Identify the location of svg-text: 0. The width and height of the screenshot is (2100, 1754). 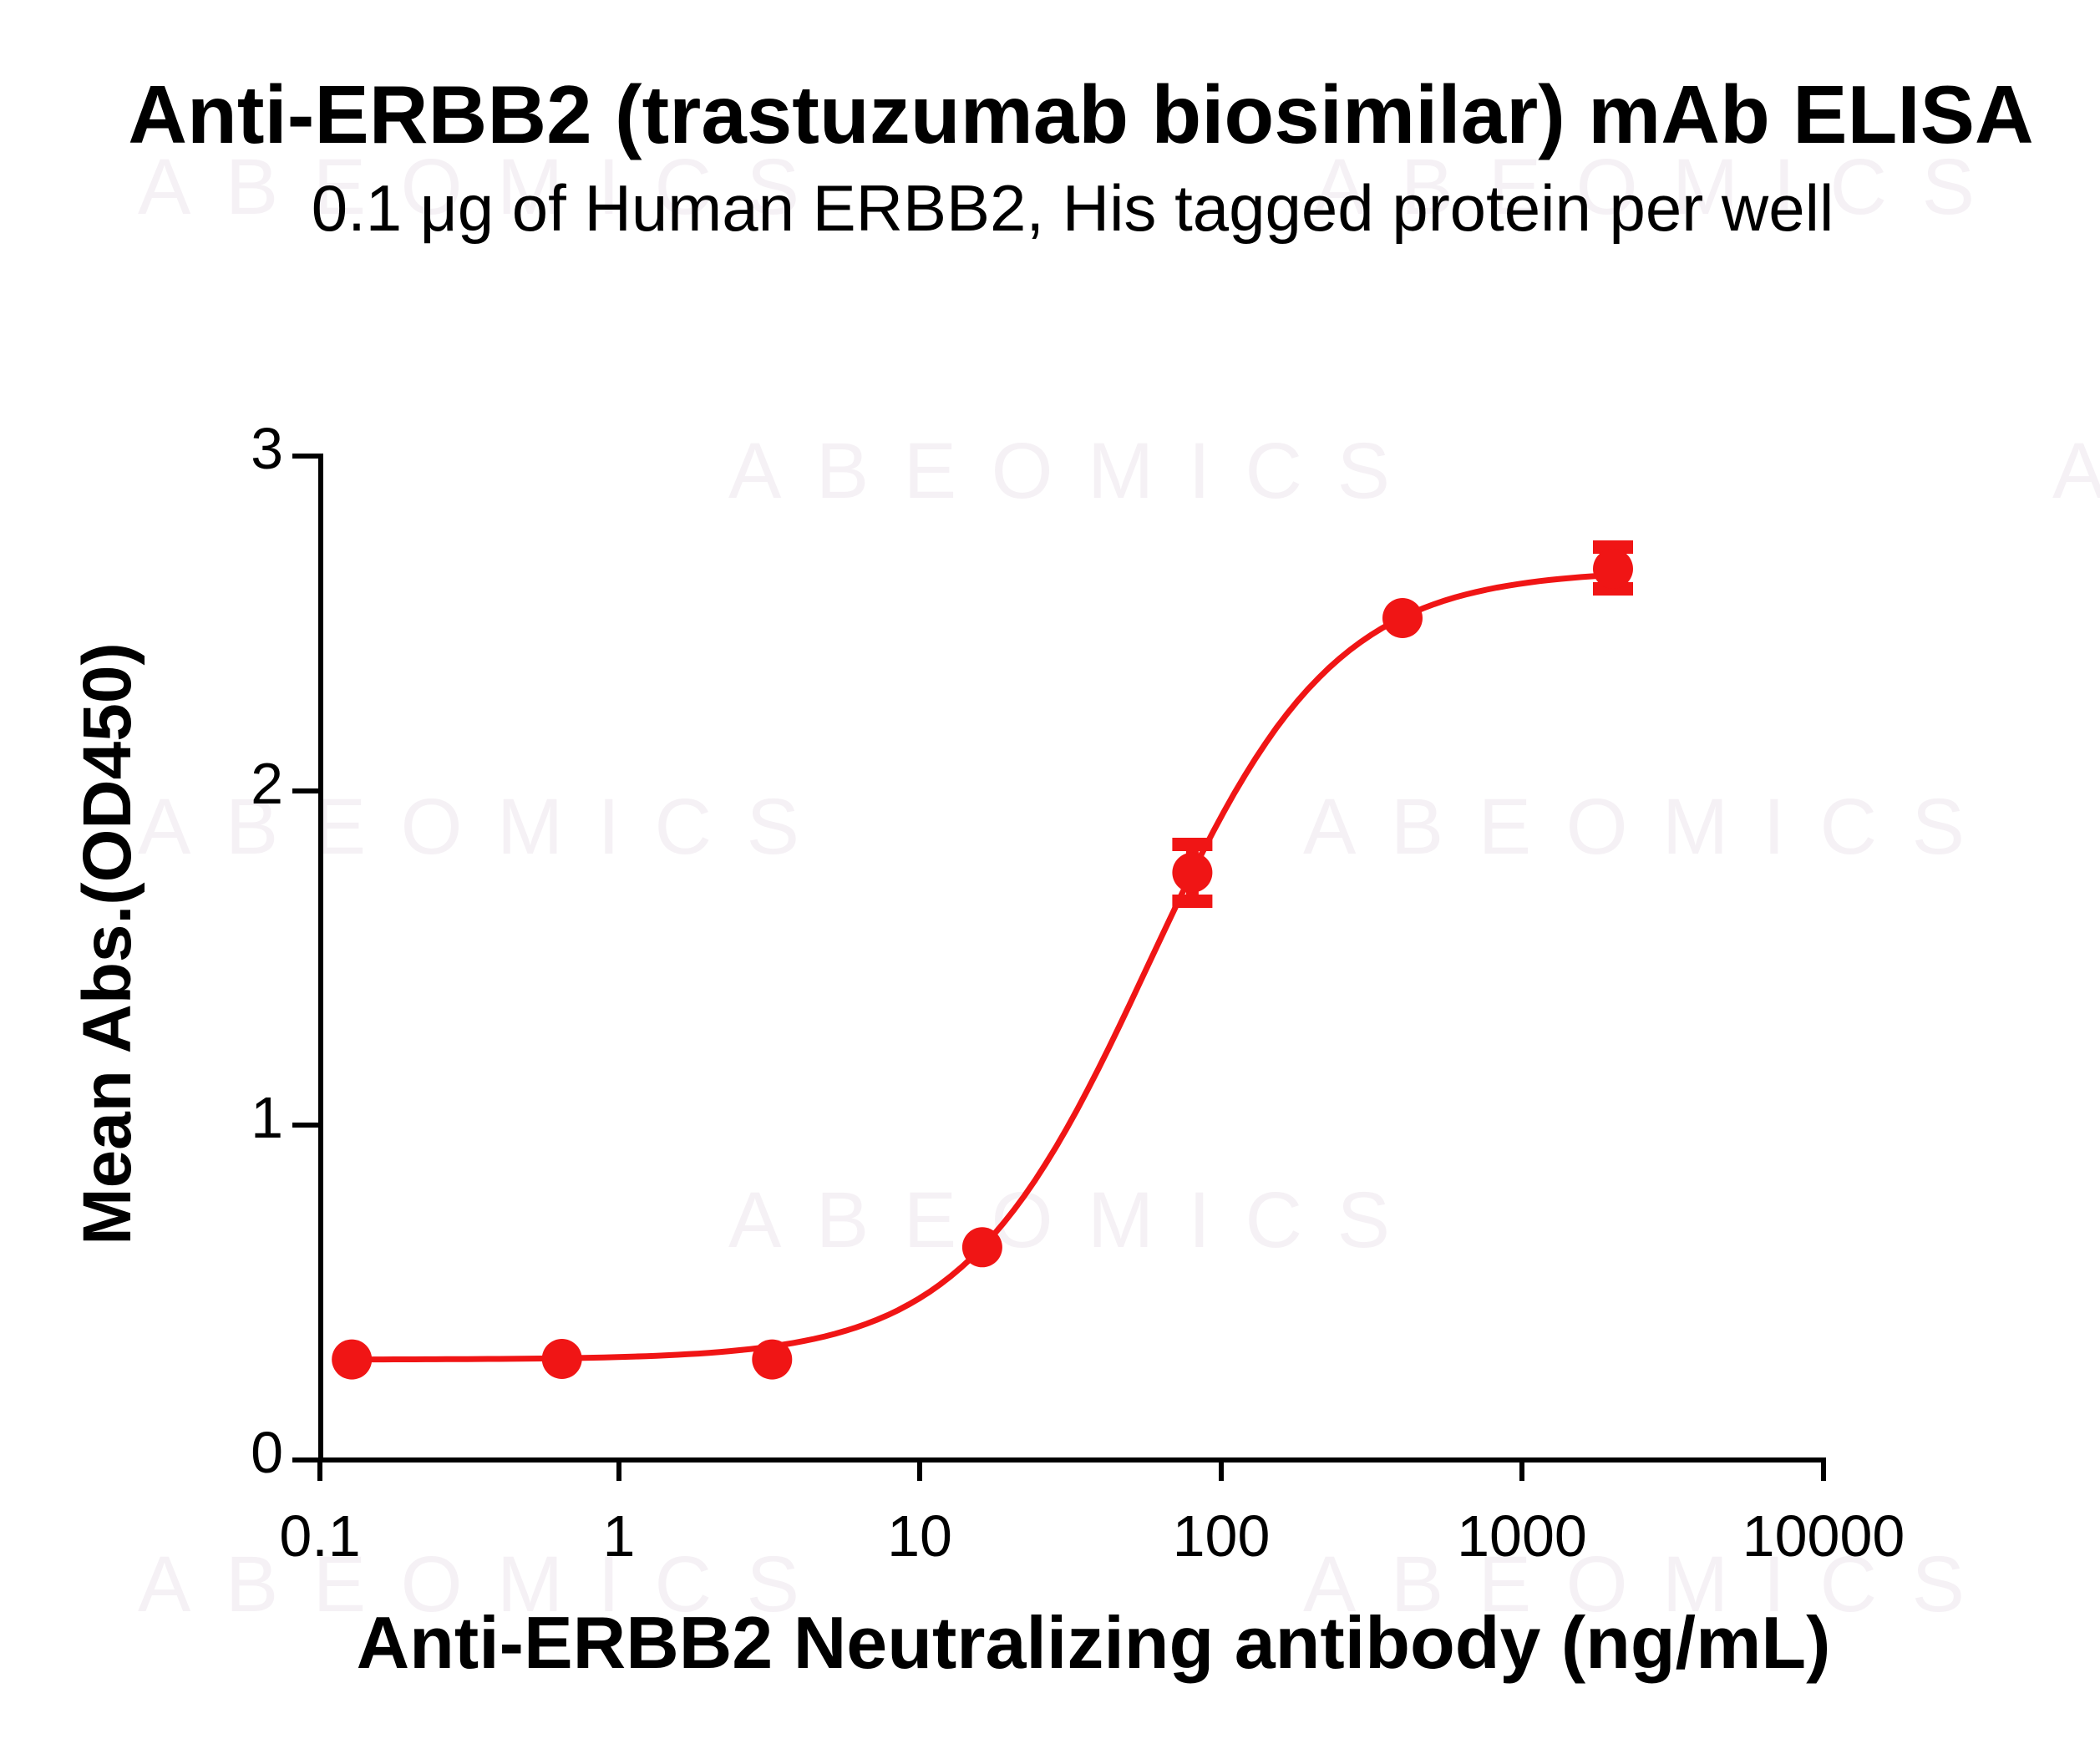
(267, 1452).